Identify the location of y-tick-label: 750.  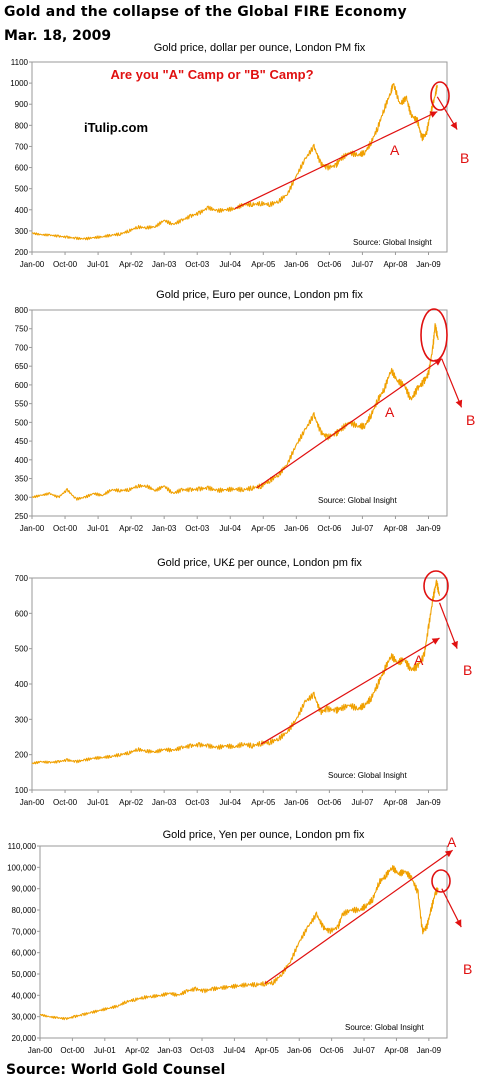
(22, 329).